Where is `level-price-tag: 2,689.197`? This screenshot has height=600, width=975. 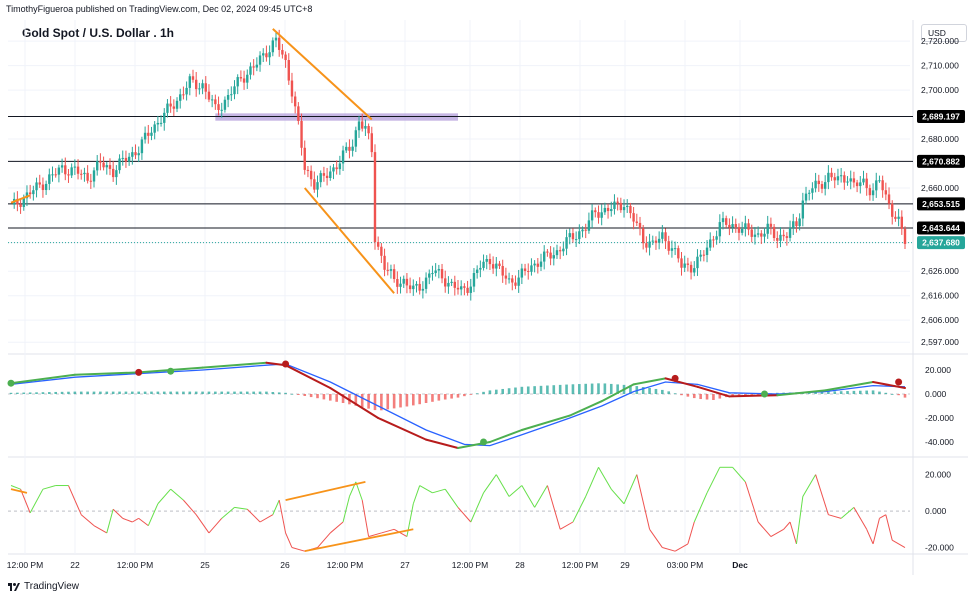
level-price-tag: 2,689.197 is located at coordinates (941, 117).